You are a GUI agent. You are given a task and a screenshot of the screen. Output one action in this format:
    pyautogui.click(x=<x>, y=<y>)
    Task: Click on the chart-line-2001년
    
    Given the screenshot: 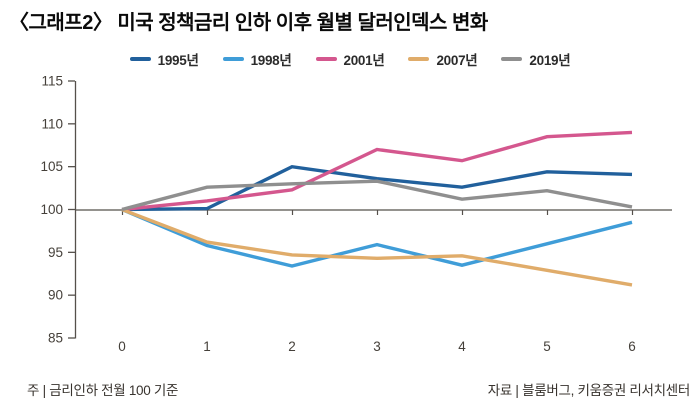 What is the action you would take?
    pyautogui.click(x=377, y=171)
    